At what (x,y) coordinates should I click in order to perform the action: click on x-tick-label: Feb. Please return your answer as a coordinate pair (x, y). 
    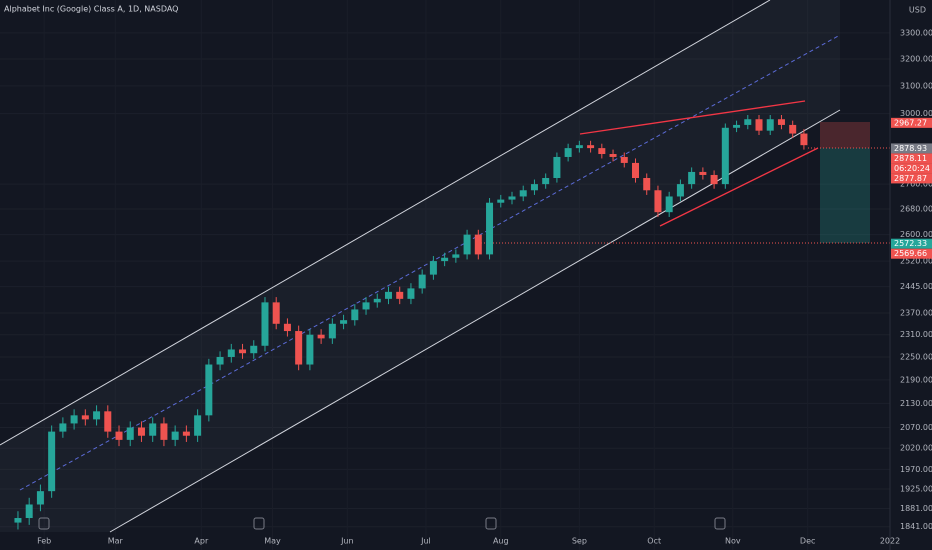
    Looking at the image, I should click on (44, 541).